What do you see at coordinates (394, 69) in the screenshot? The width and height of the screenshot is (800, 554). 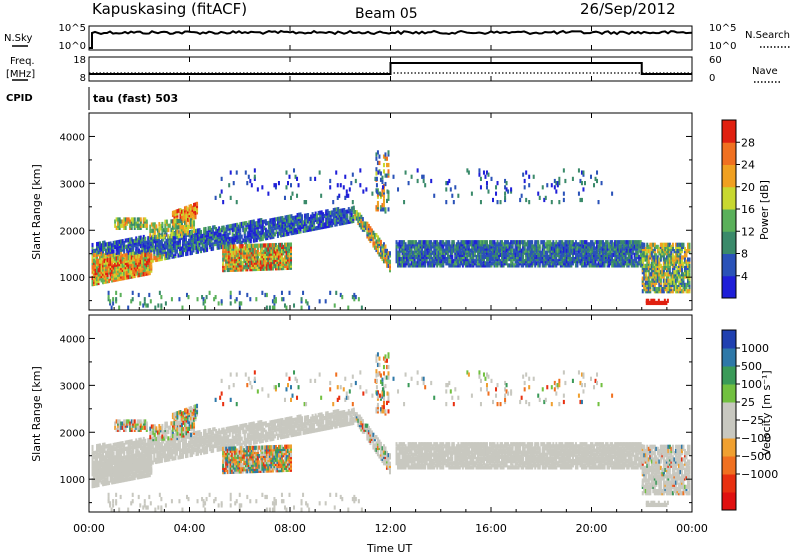 I see `frequency-panel: Freq. [MHz] 18 8 60 0 Nave` at bounding box center [394, 69].